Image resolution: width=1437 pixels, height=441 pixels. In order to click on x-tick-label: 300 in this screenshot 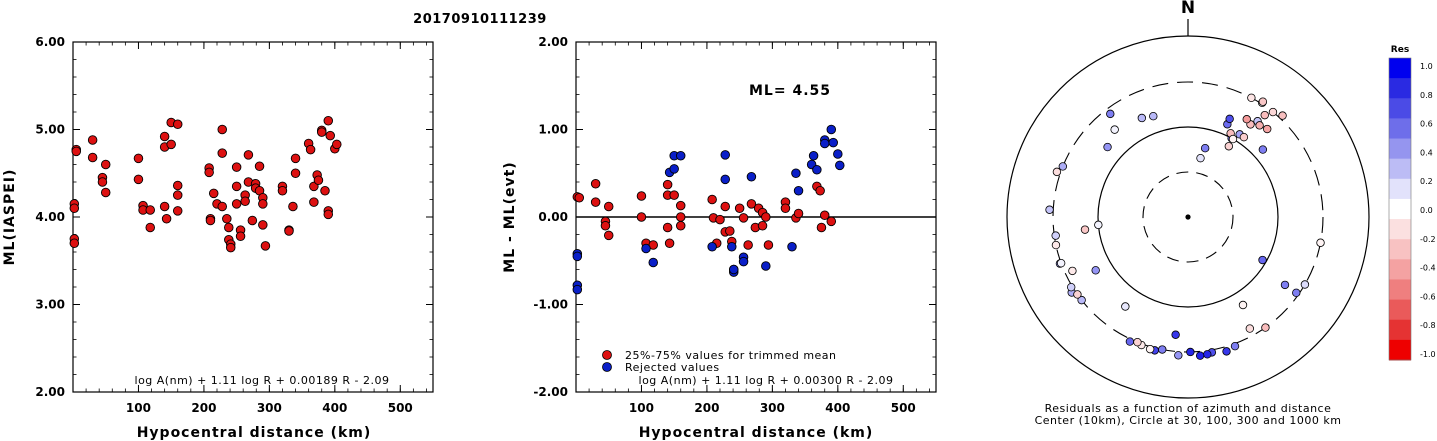, I will do `click(772, 408)`.